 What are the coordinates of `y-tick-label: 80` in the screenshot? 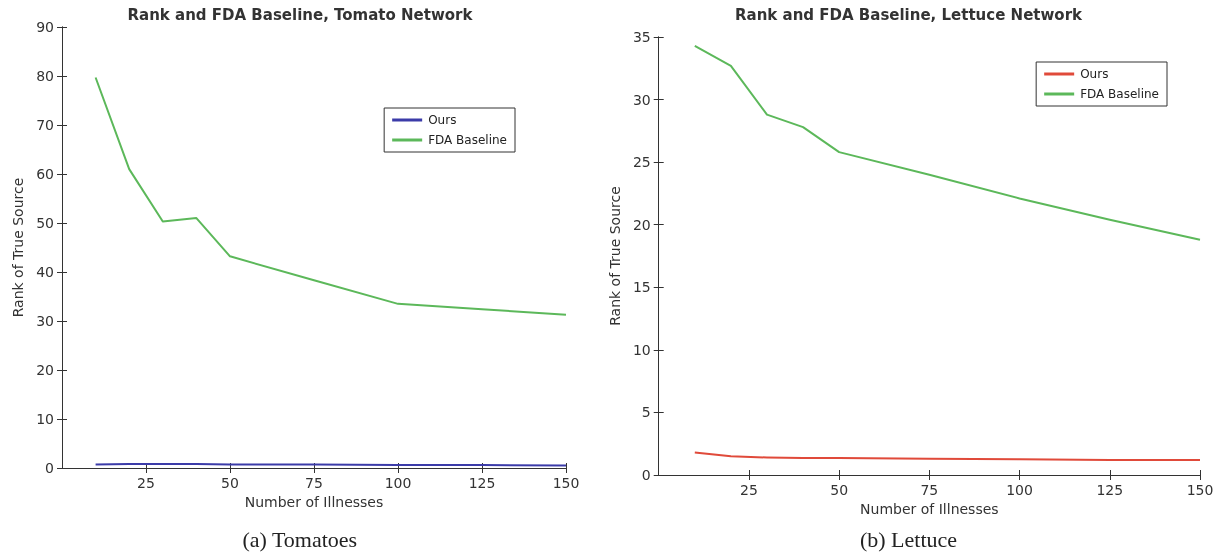 It's located at (45, 76).